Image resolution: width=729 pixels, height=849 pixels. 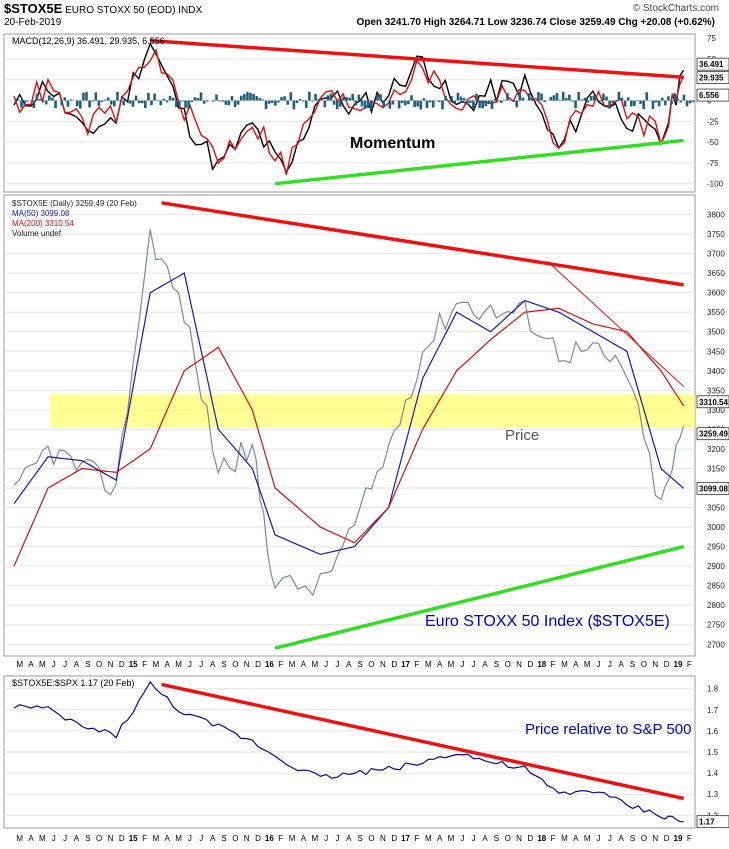 What do you see at coordinates (713, 710) in the screenshot?
I see `y-tick-label: 1.7` at bounding box center [713, 710].